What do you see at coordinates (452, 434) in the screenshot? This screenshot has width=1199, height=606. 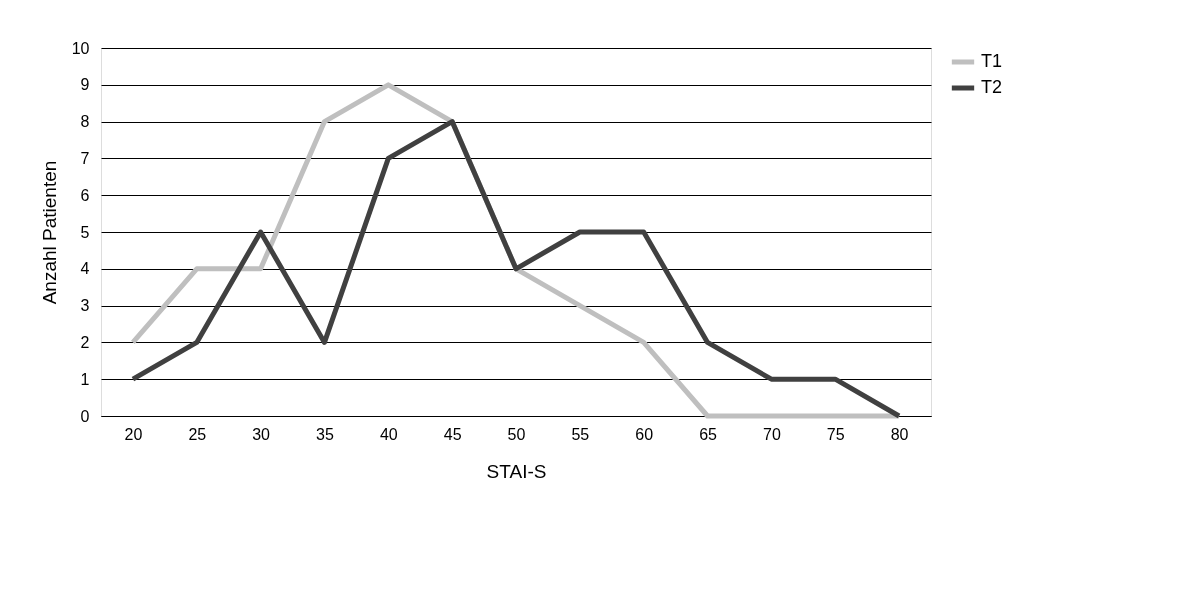 I see `x-tick-label: 45` at bounding box center [452, 434].